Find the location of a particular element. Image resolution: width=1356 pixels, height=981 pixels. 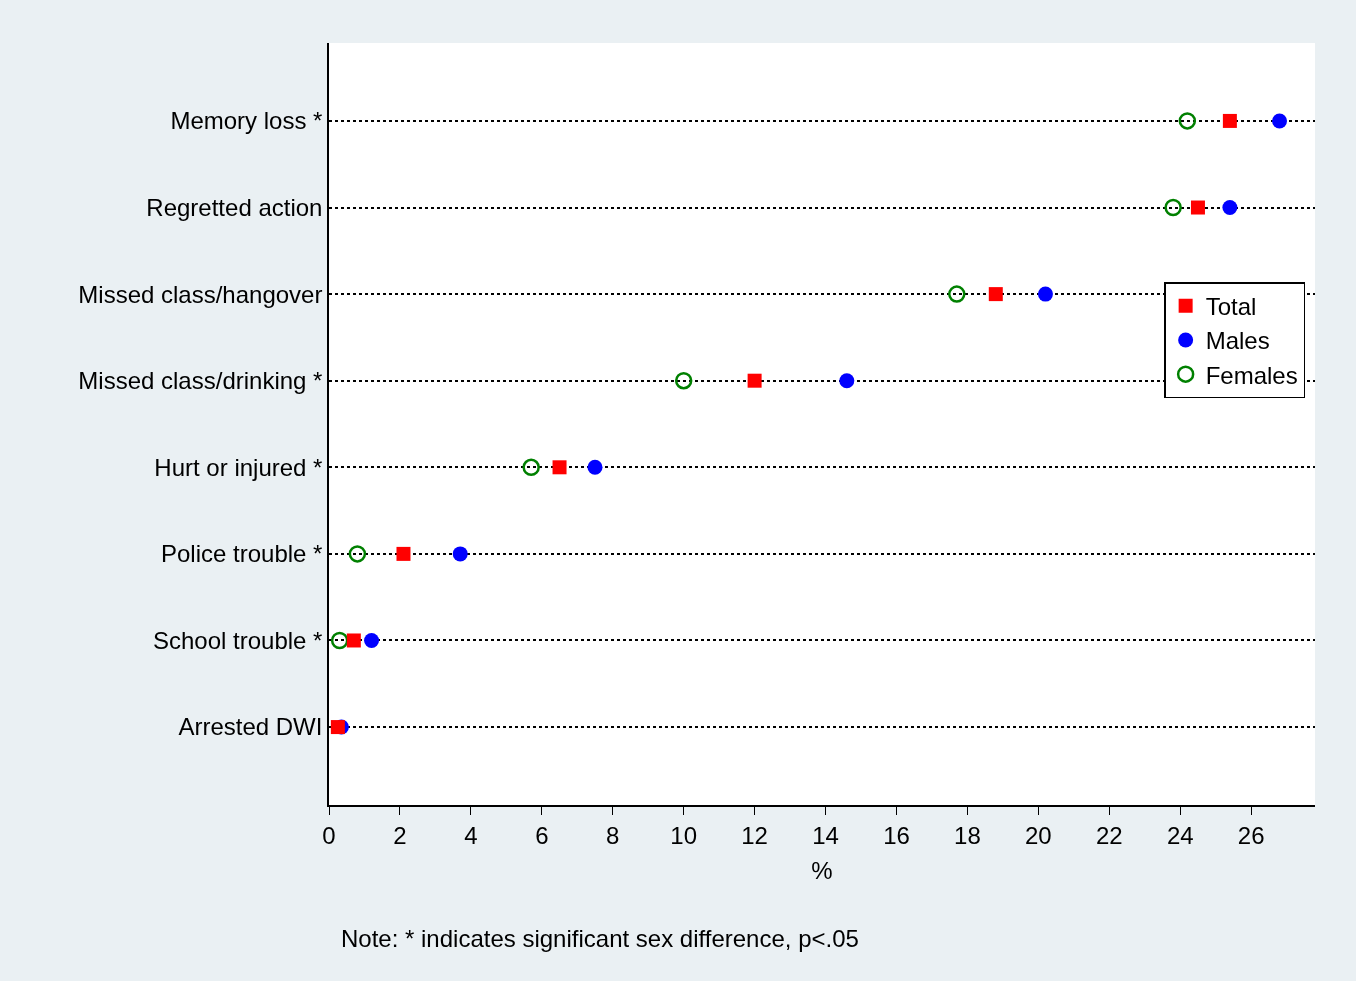

y-tick-label: Missed class/drinking * is located at coordinates (200, 381).